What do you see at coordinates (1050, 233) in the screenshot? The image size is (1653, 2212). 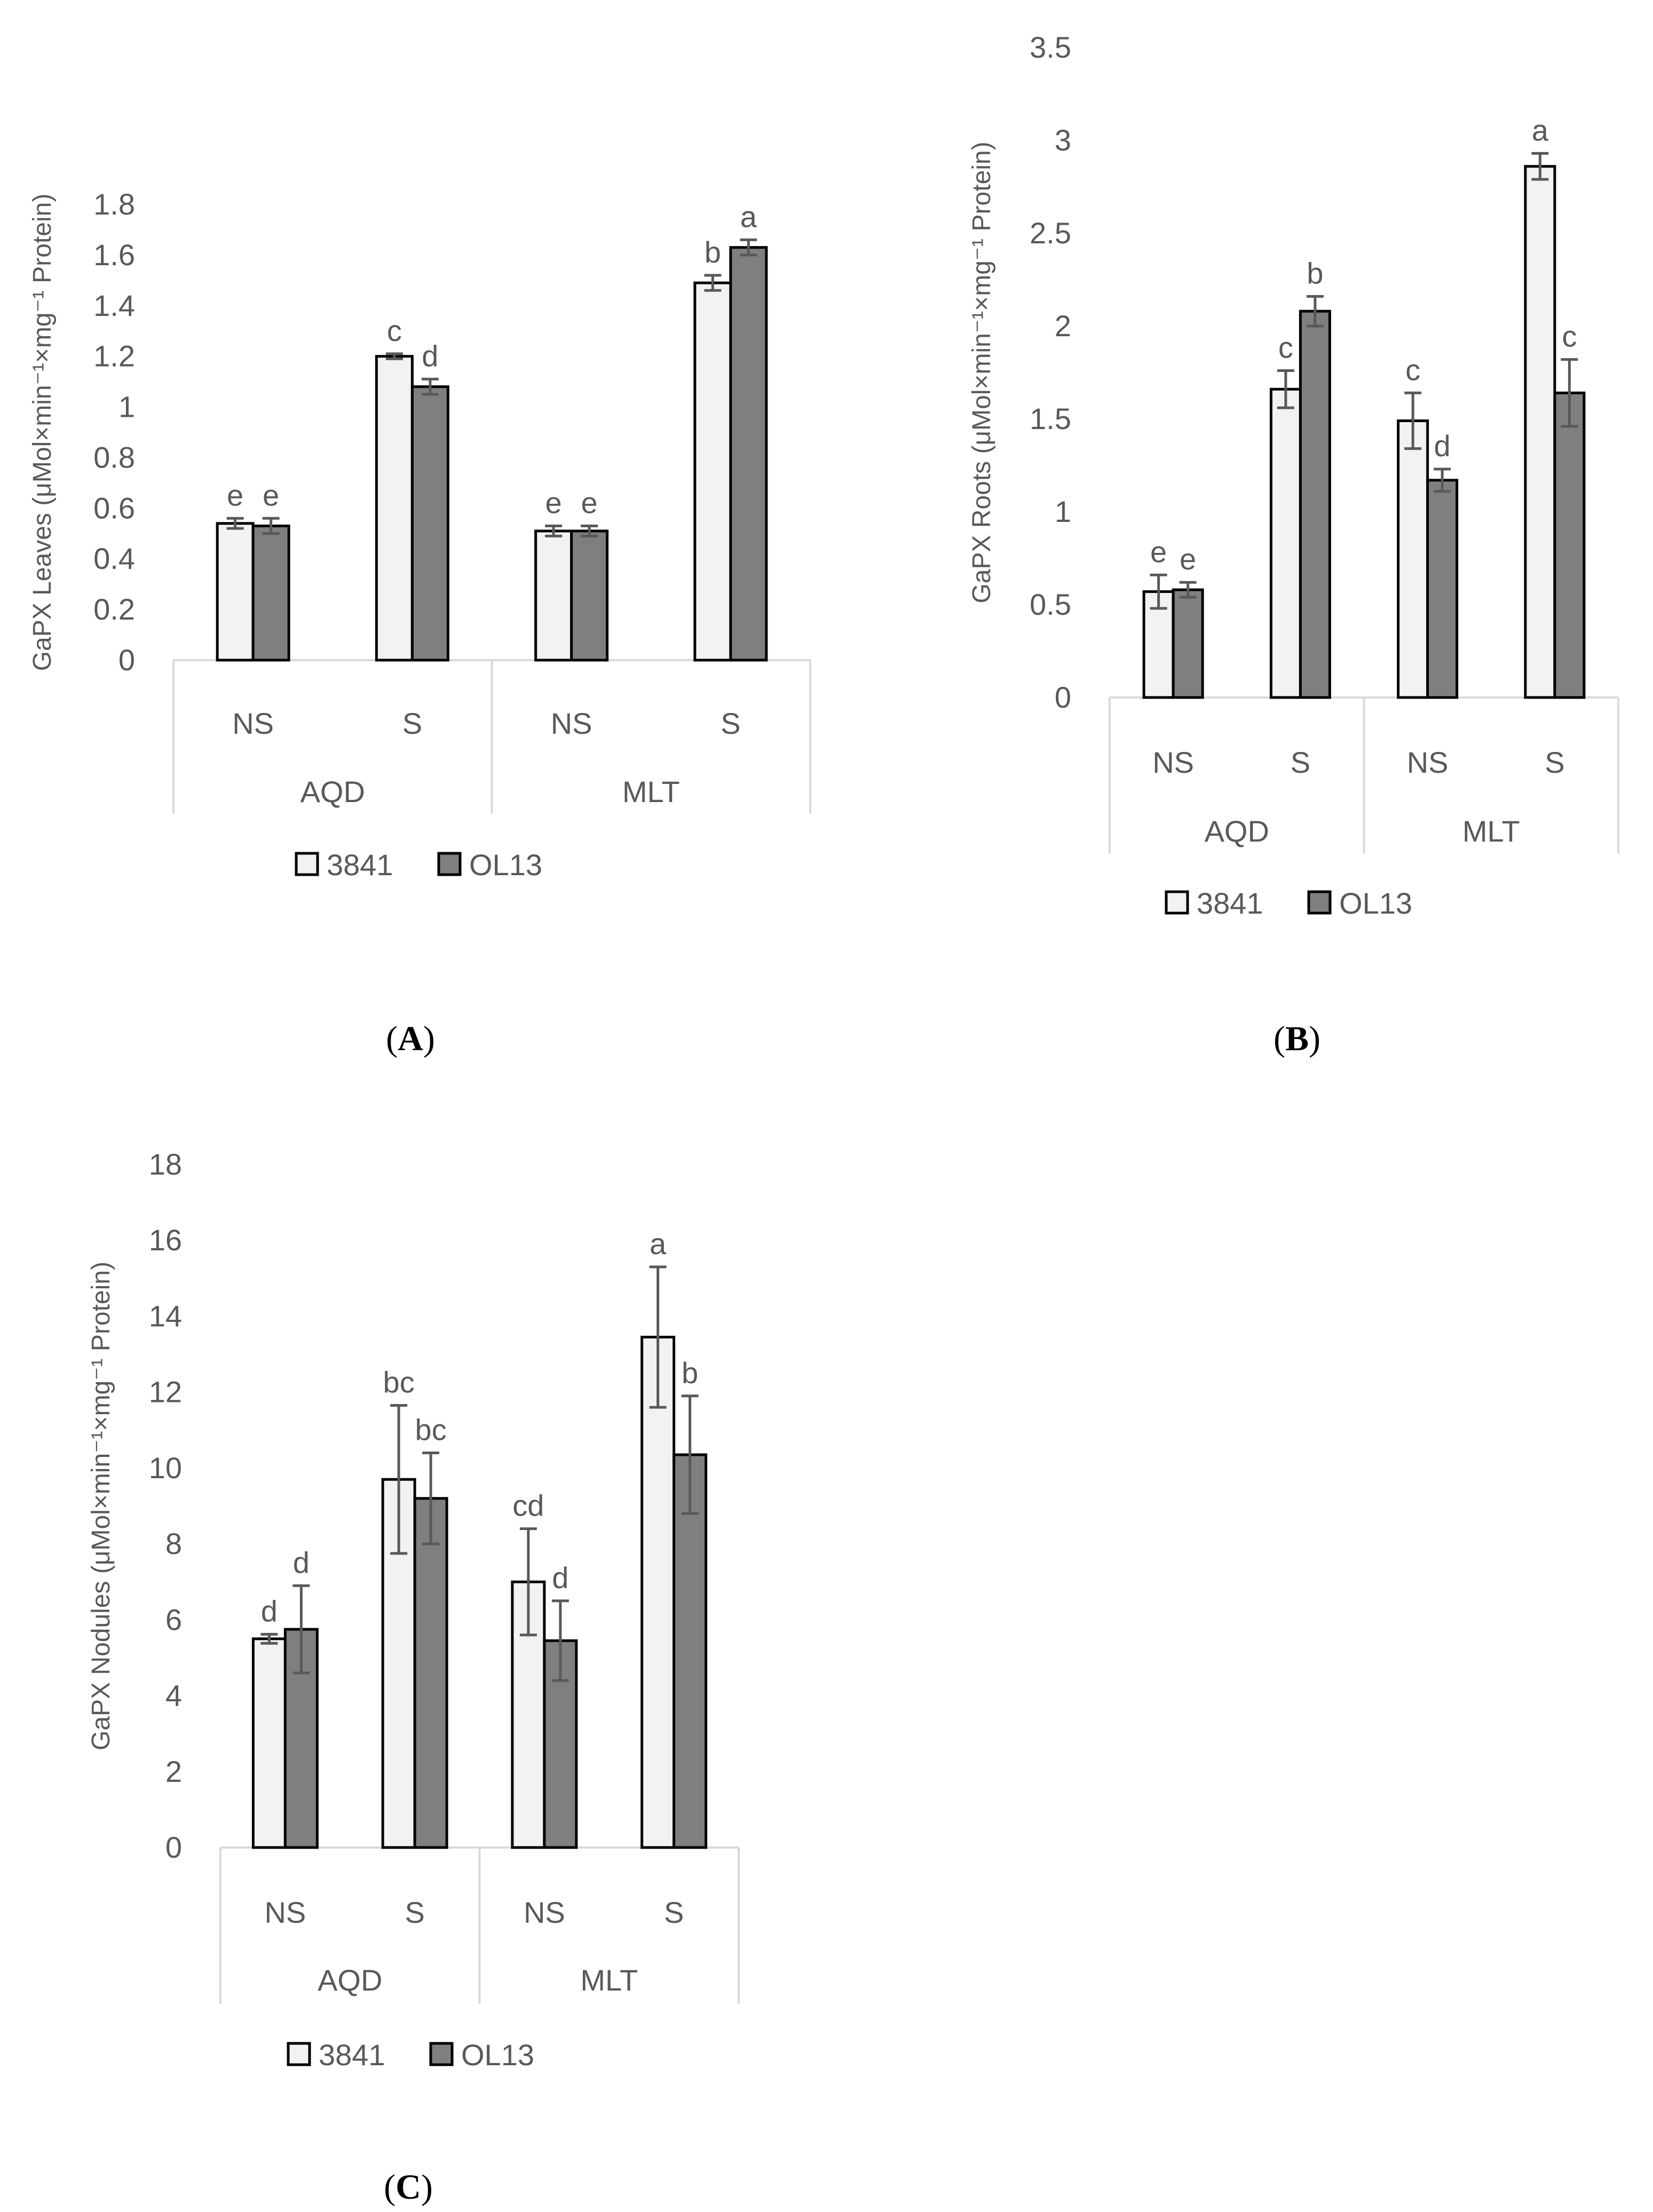 I see `y-tick-label: 2.5` at bounding box center [1050, 233].